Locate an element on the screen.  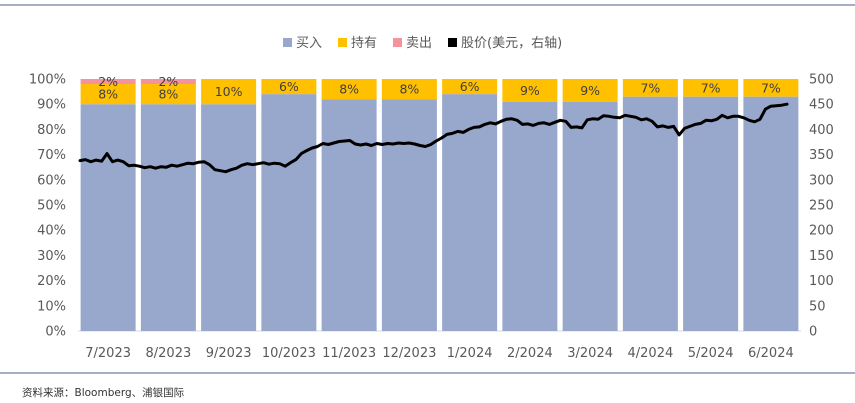
legend-label: 股价(美元，右轴) is located at coordinates (511, 43).